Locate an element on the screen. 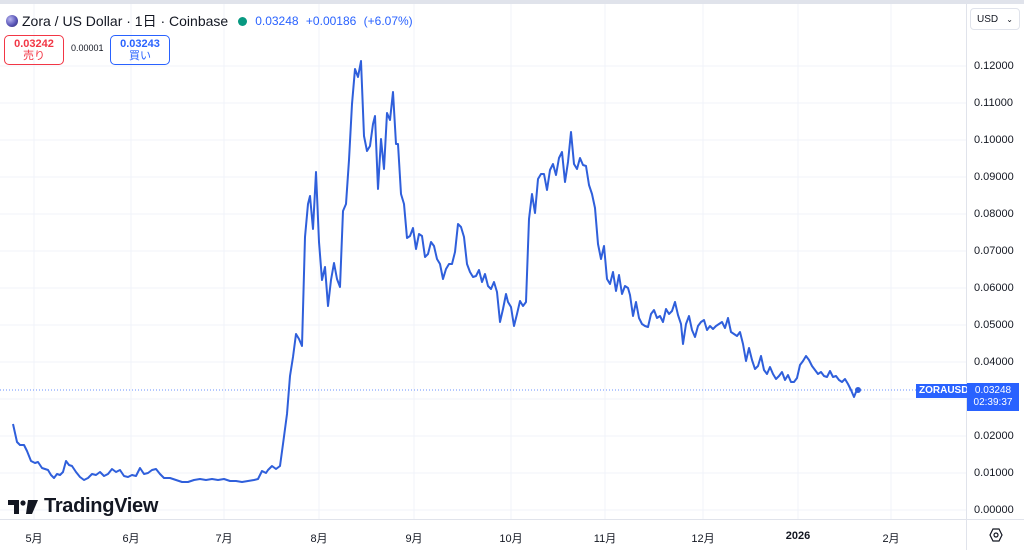 The width and height of the screenshot is (1024, 550). buy-price: 0.03243 is located at coordinates (140, 44).